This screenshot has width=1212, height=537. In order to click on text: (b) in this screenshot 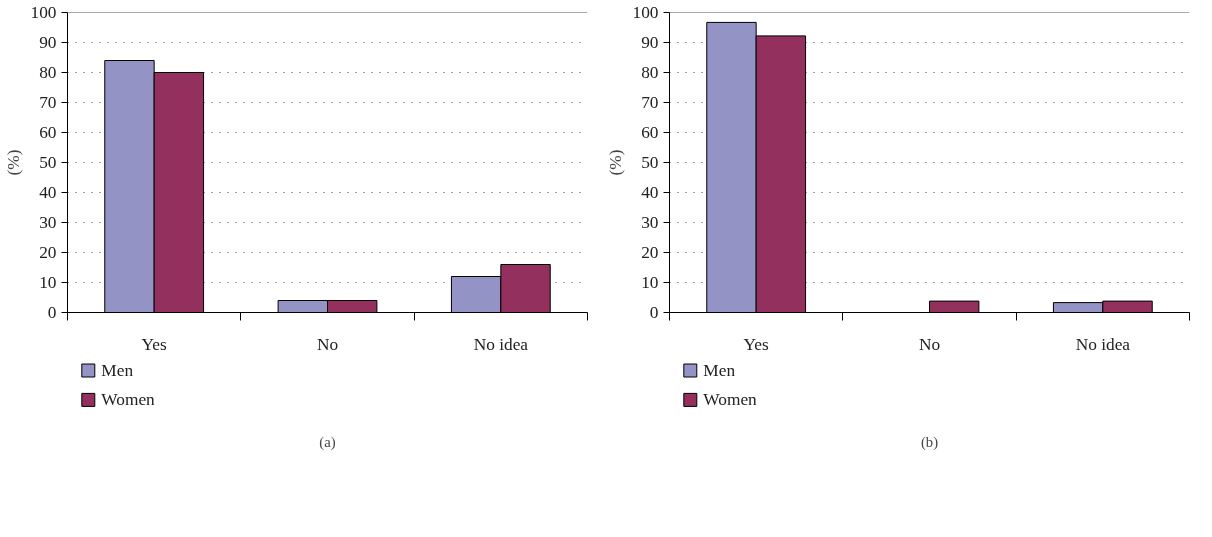, I will do `click(929, 442)`.